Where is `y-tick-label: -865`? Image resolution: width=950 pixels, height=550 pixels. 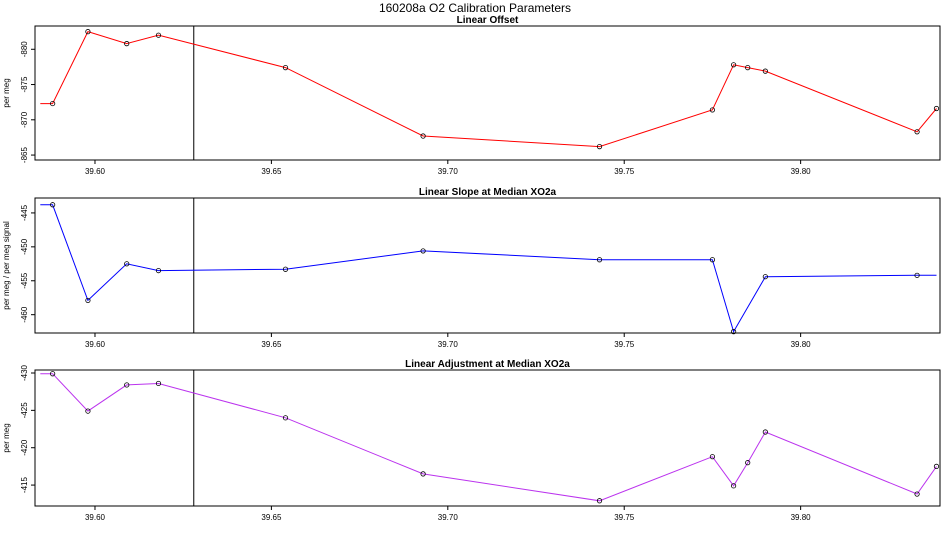 y-tick-label: -865 is located at coordinates (24, 155).